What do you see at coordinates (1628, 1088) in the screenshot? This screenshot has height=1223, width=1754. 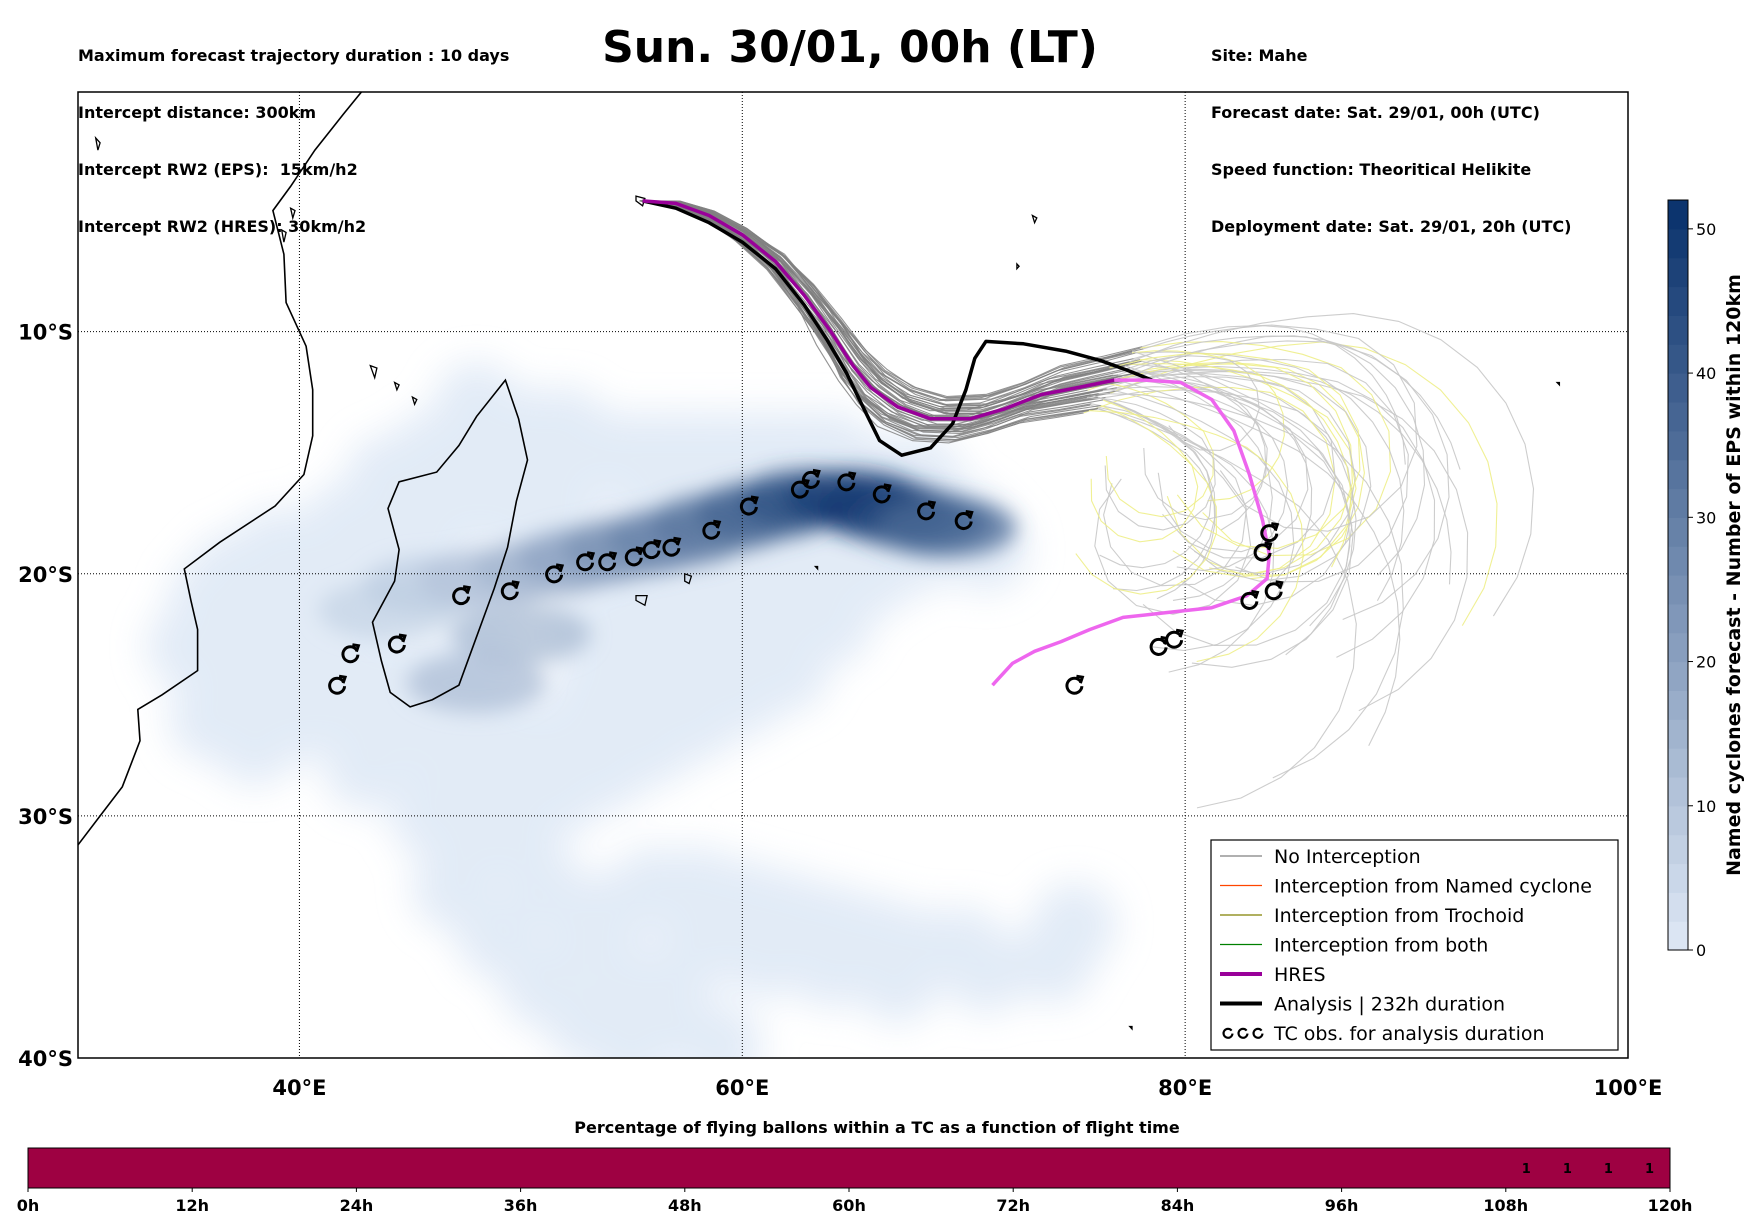 I see `x-tick-label: 100°E` at bounding box center [1628, 1088].